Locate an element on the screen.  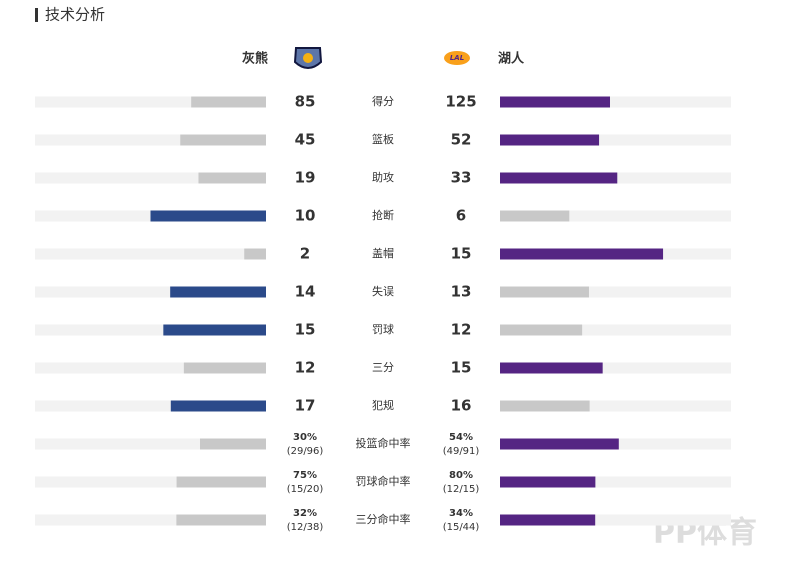
stat-label: 三分命中率 is located at coordinates (383, 519).